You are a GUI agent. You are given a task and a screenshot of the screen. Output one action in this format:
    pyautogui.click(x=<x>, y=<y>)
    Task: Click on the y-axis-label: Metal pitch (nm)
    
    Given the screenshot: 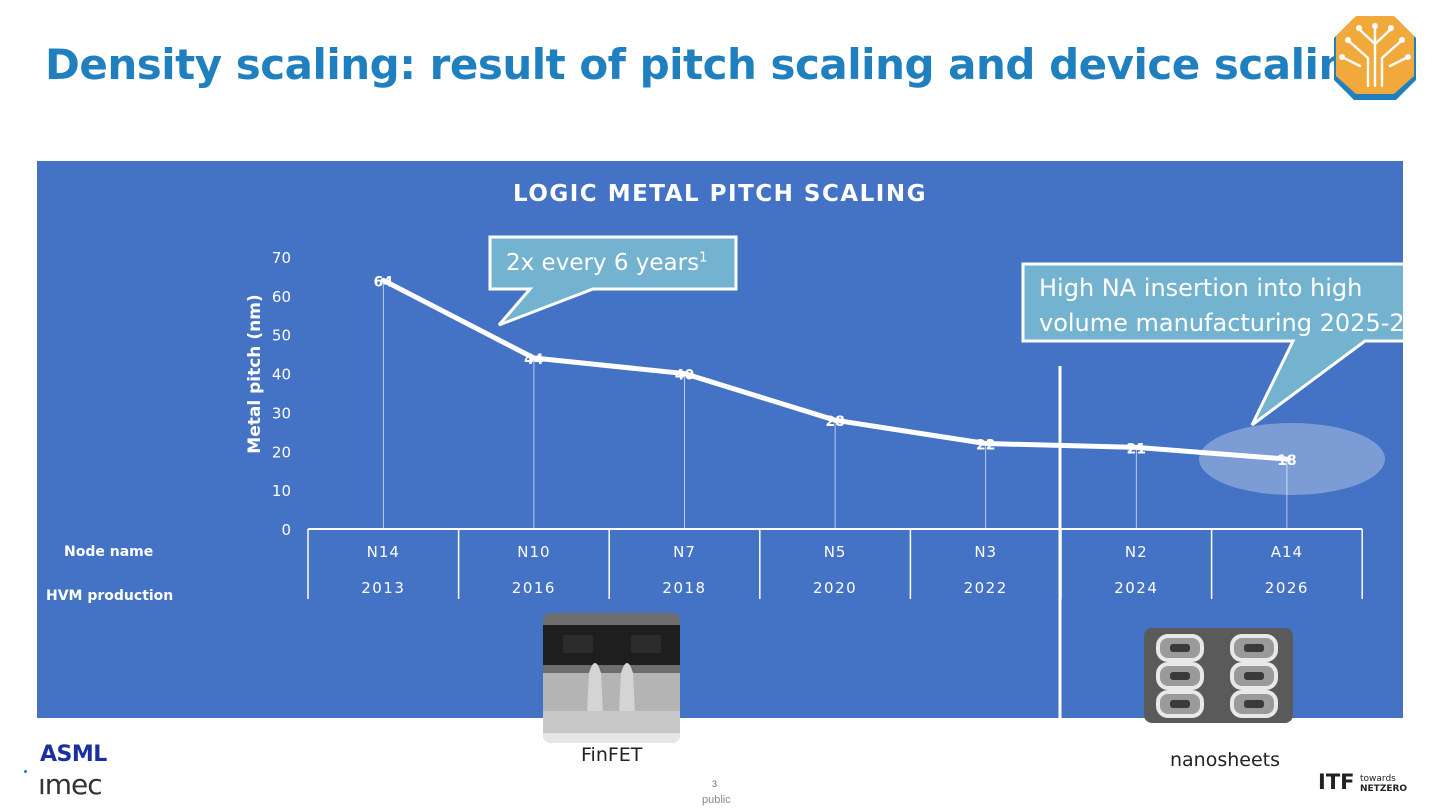 What is the action you would take?
    pyautogui.click(x=255, y=374)
    